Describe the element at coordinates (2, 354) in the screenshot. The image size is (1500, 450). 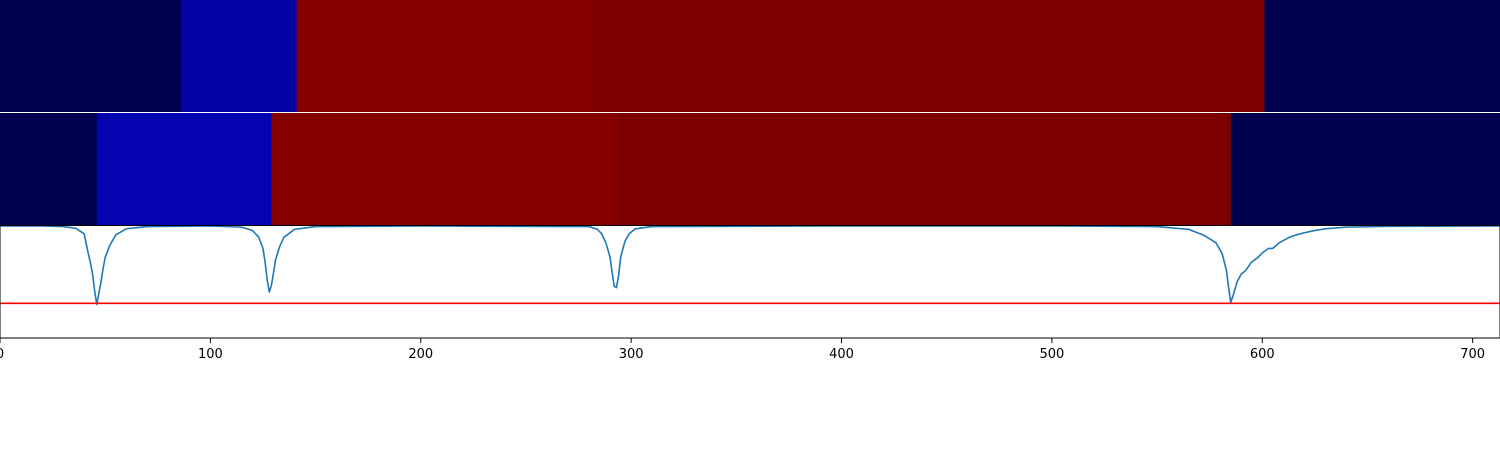
I see `x-tick-label-0: 0` at that location.